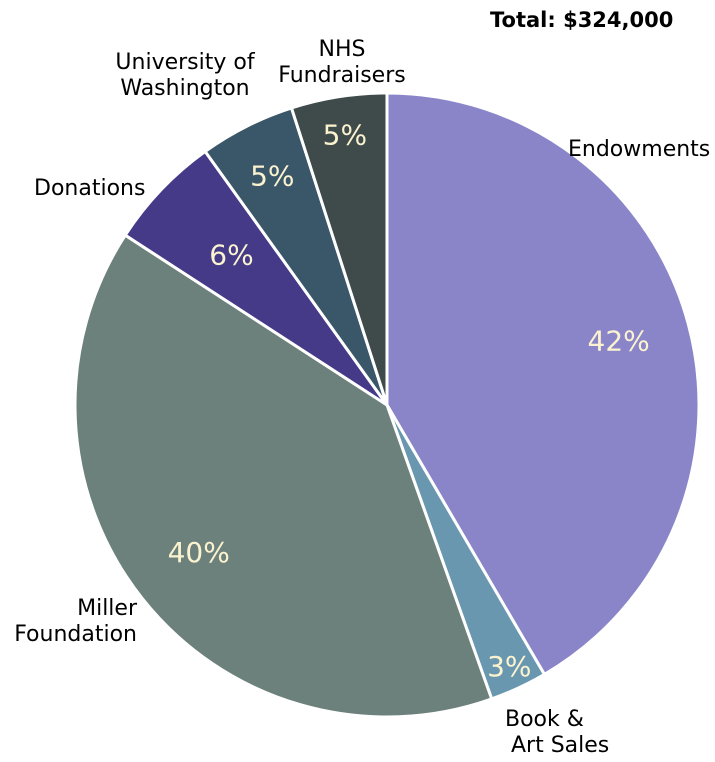  Describe the element at coordinates (345, 134) in the screenshot. I see `percent-label-5: 5%` at that location.